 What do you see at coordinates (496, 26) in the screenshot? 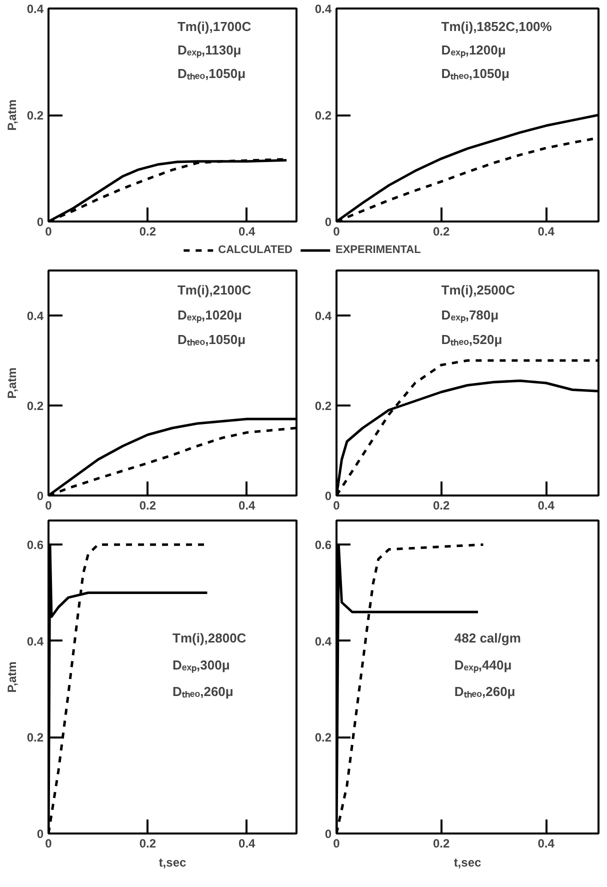
I see `annotation: Tm(i),1852C,100%` at bounding box center [496, 26].